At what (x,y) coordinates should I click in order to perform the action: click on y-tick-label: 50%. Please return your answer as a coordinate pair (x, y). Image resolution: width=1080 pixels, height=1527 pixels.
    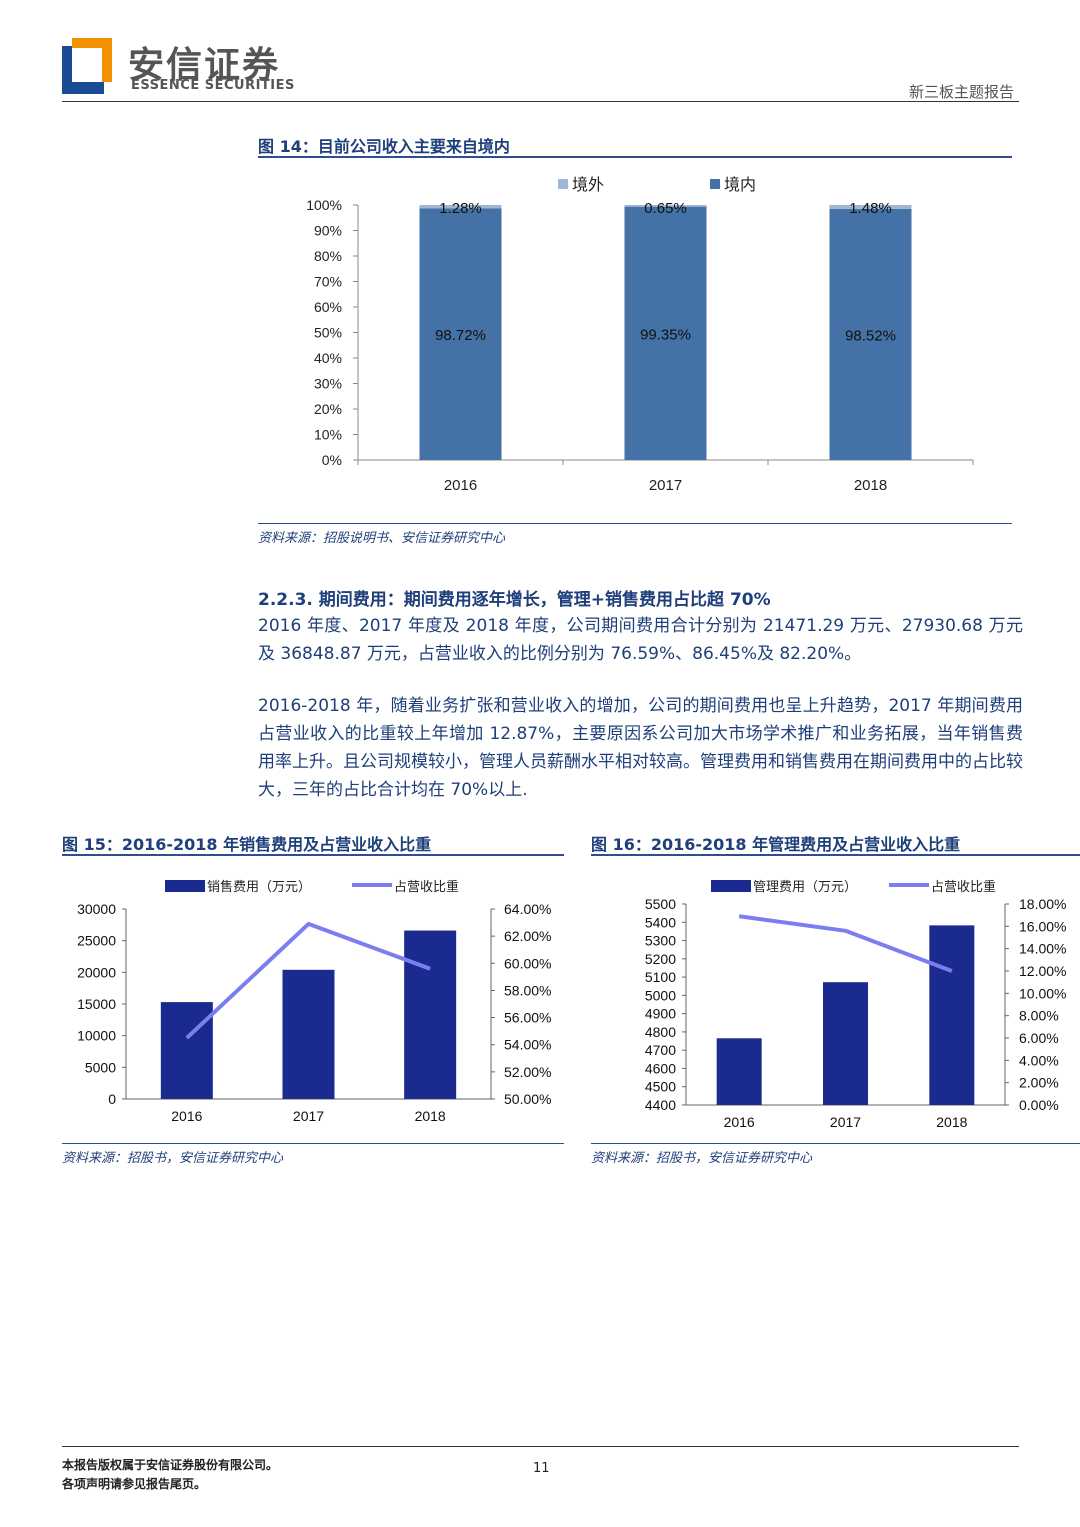
    Looking at the image, I should click on (328, 333).